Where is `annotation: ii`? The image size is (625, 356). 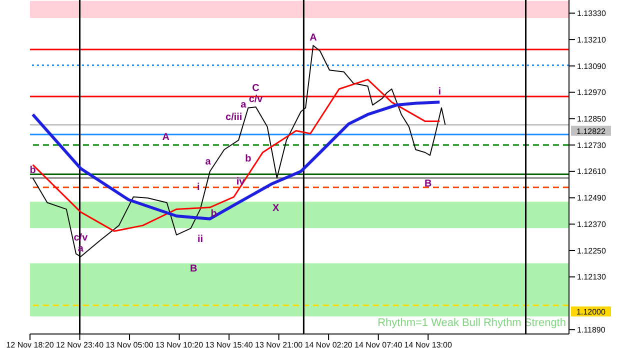 annotation: ii is located at coordinates (201, 240).